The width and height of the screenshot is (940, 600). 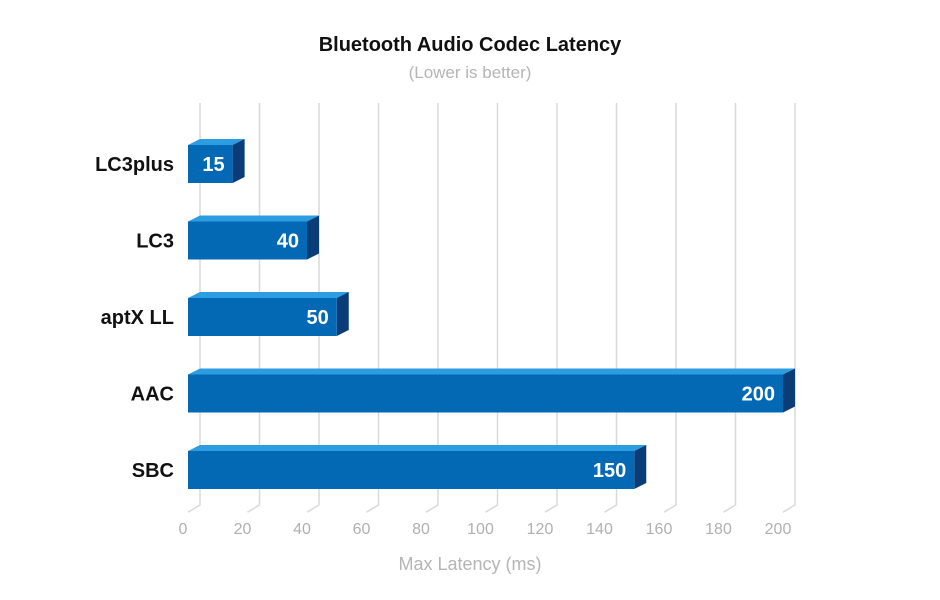 What do you see at coordinates (758, 395) in the screenshot?
I see `bar-value-label: 200` at bounding box center [758, 395].